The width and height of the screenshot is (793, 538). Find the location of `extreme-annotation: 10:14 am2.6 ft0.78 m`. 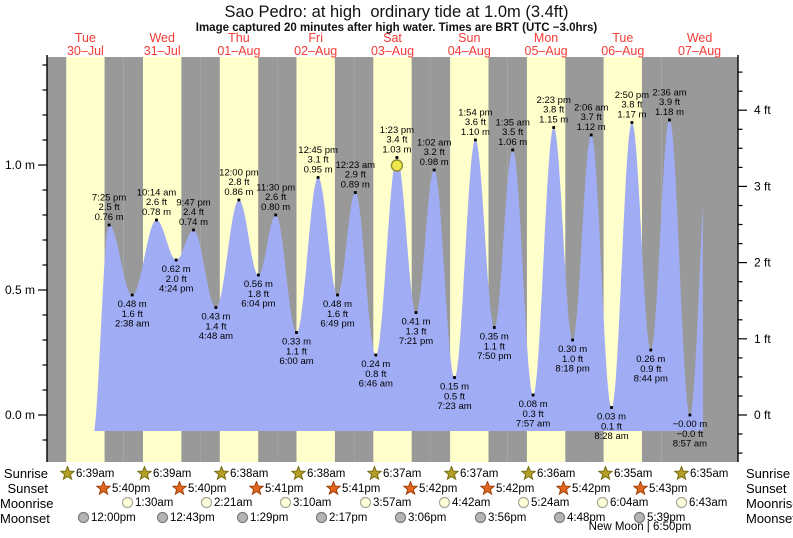

extreme-annotation: 10:14 am2.6 ft0.78 m is located at coordinates (157, 202).